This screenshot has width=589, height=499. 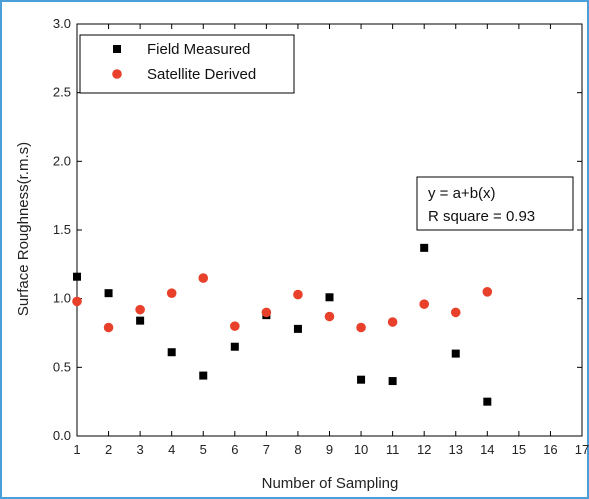 What do you see at coordinates (329, 449) in the screenshot?
I see `x-tick-label: 9` at bounding box center [329, 449].